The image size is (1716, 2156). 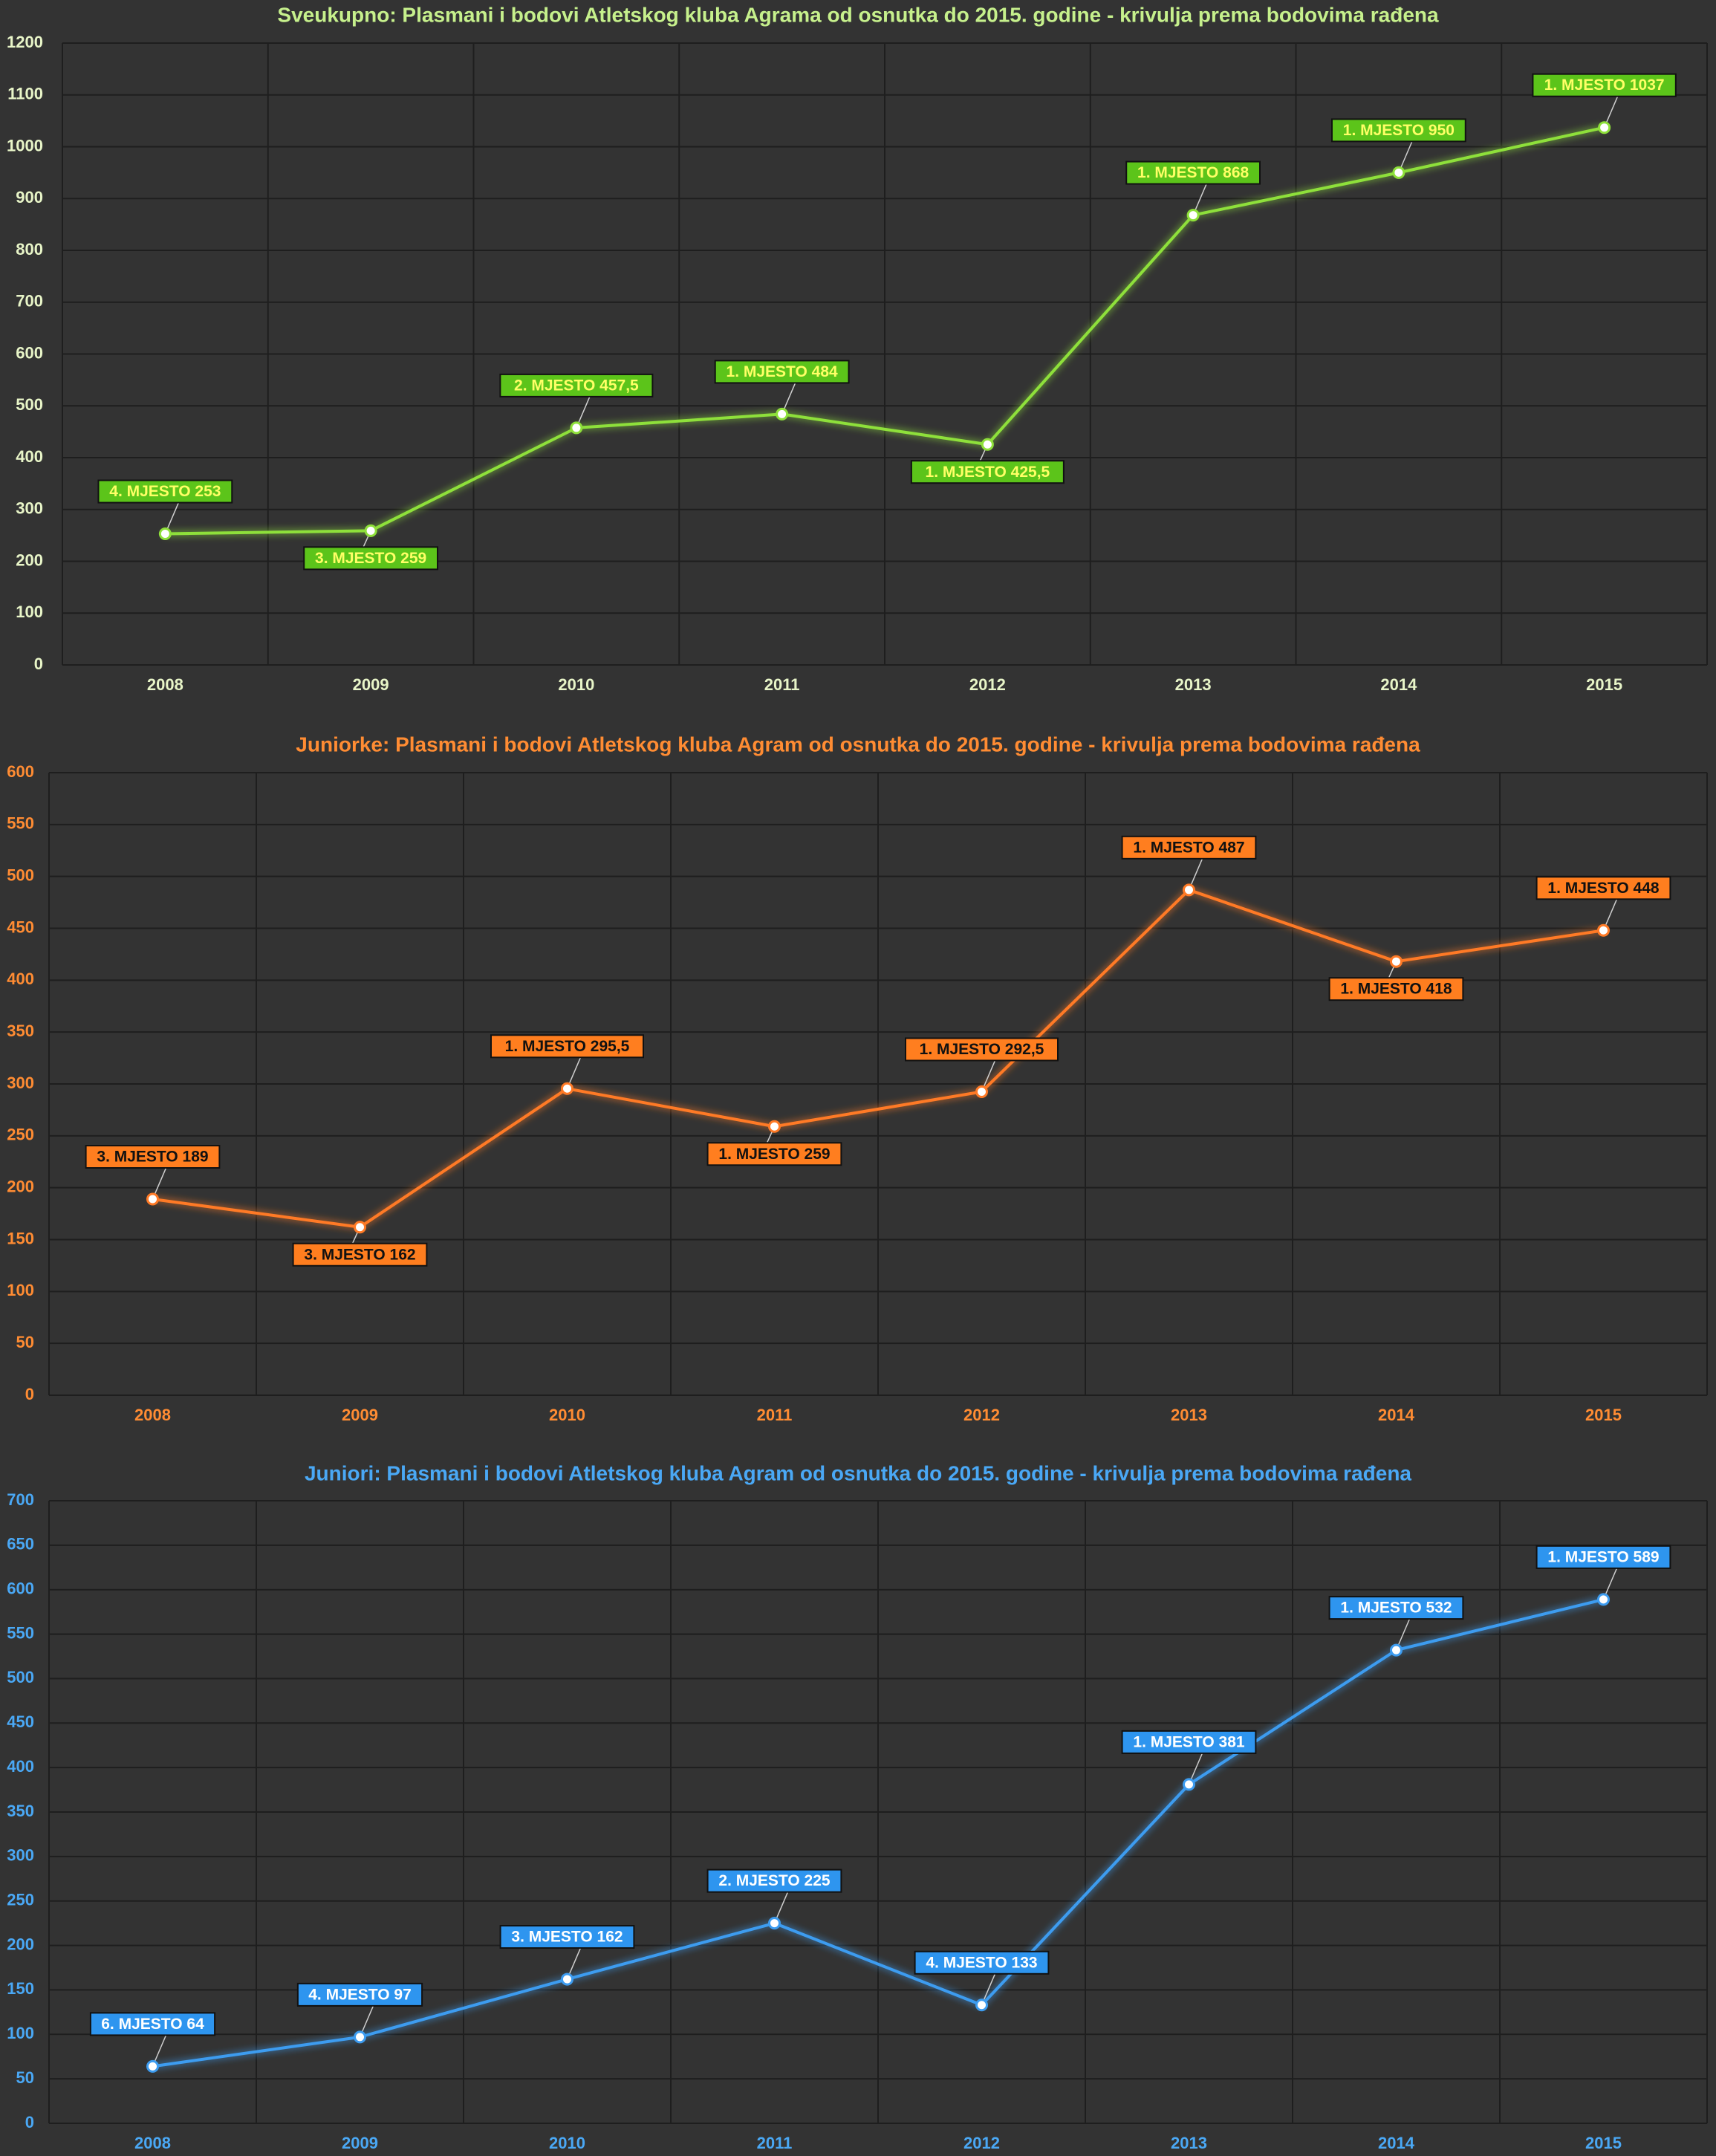 What do you see at coordinates (20, 1722) in the screenshot?
I see `y-tick-label: 450` at bounding box center [20, 1722].